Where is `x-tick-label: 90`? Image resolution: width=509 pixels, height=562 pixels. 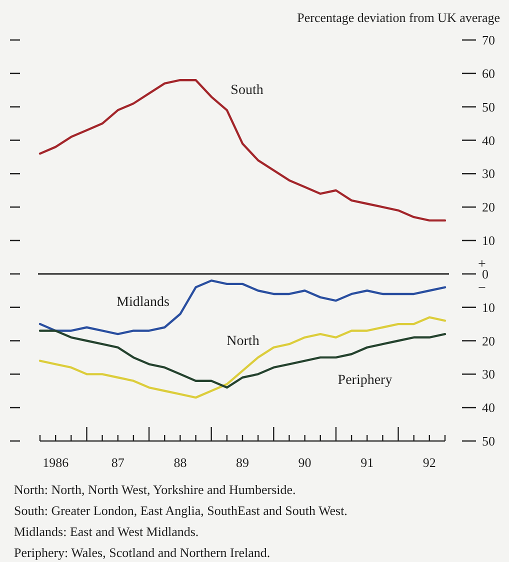 x-tick-label: 90 is located at coordinates (305, 462).